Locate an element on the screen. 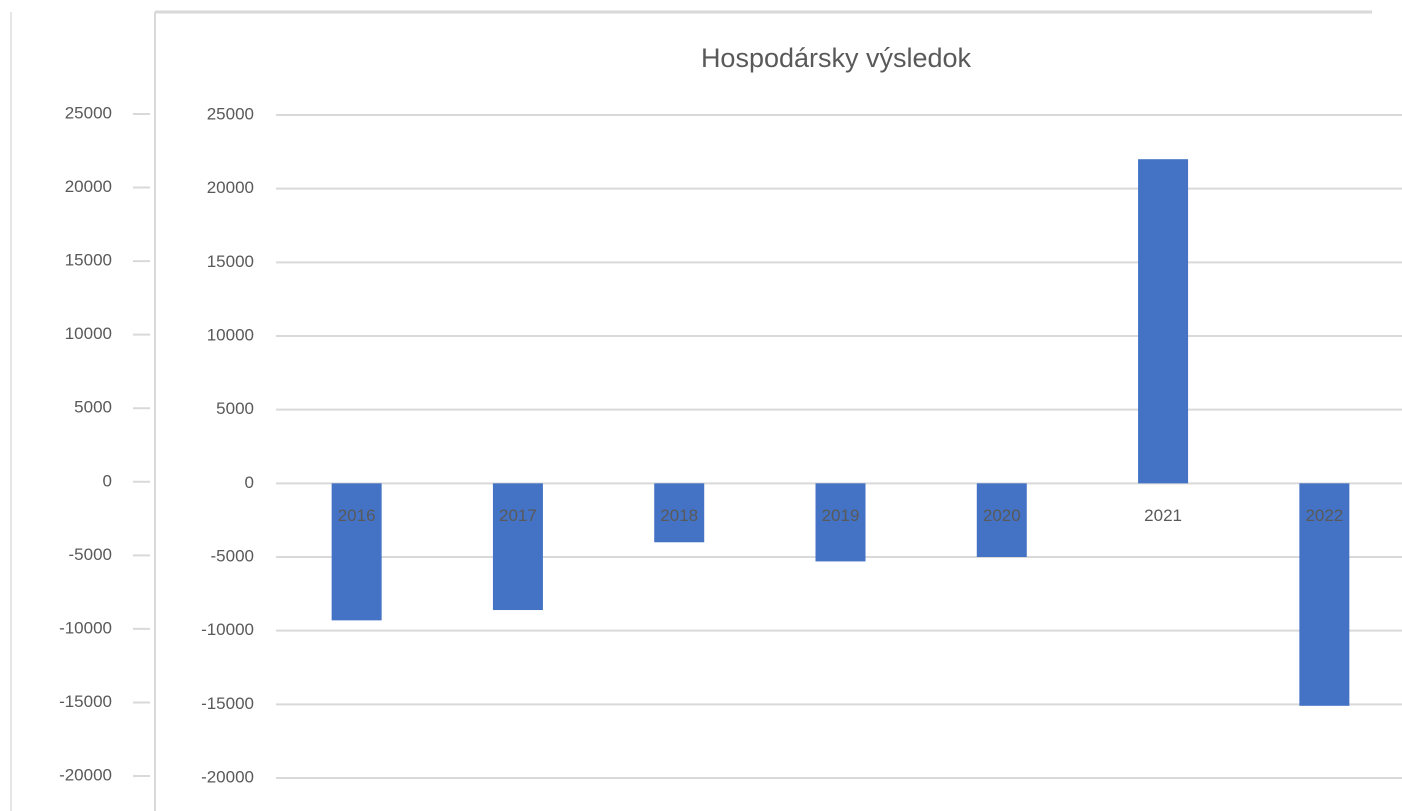 Image resolution: width=1402 pixels, height=811 pixels. x-tick-label: 2020 is located at coordinates (1002, 515).